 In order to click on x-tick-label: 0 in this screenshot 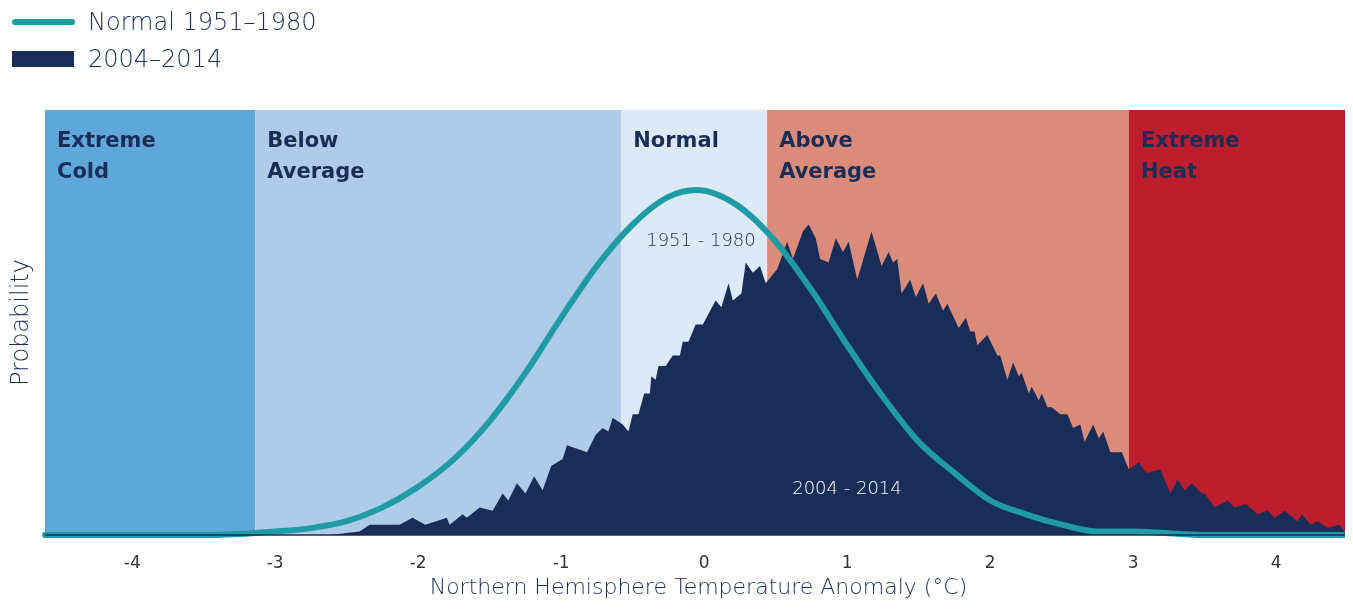, I will do `click(704, 562)`.